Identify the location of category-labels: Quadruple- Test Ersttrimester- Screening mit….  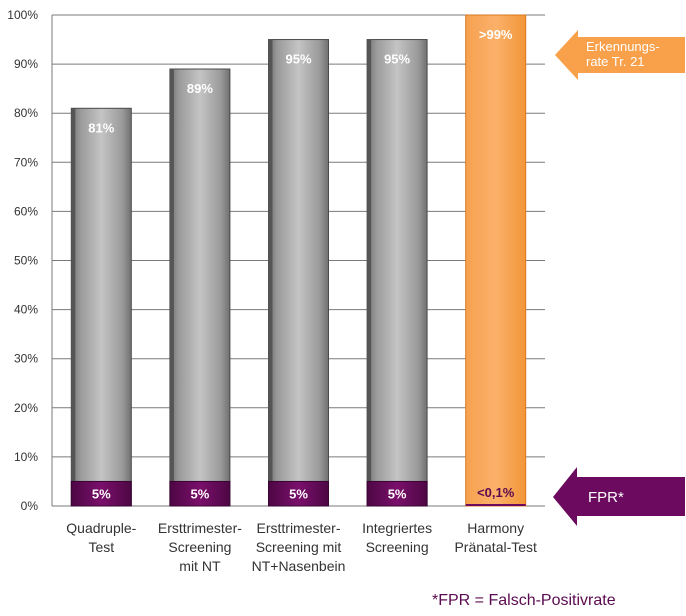
(301, 547).